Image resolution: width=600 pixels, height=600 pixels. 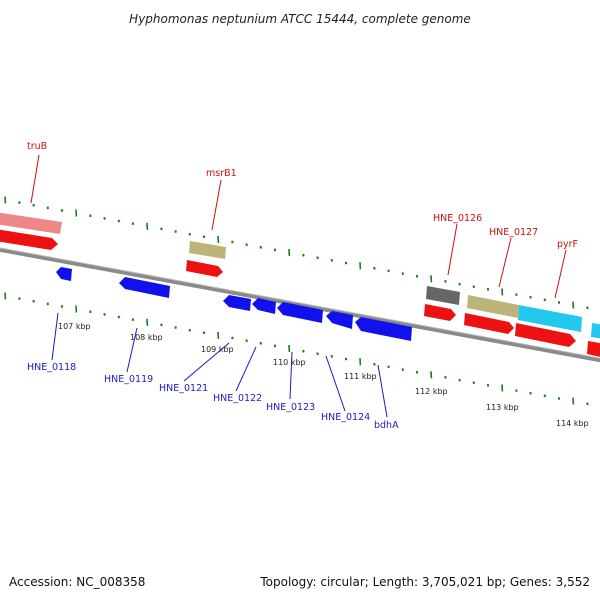 I want to click on HNE_0121-cds-arrow, so click(x=237, y=303).